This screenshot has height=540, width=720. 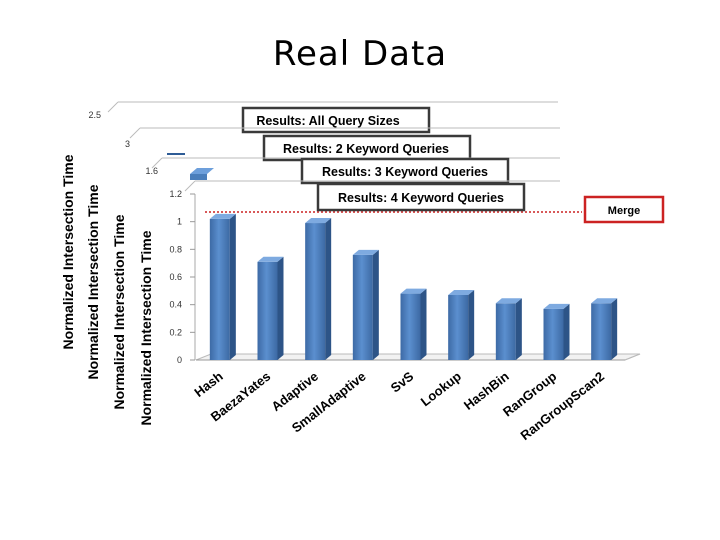 What do you see at coordinates (208, 384) in the screenshot?
I see `x-tick-label: Hash` at bounding box center [208, 384].